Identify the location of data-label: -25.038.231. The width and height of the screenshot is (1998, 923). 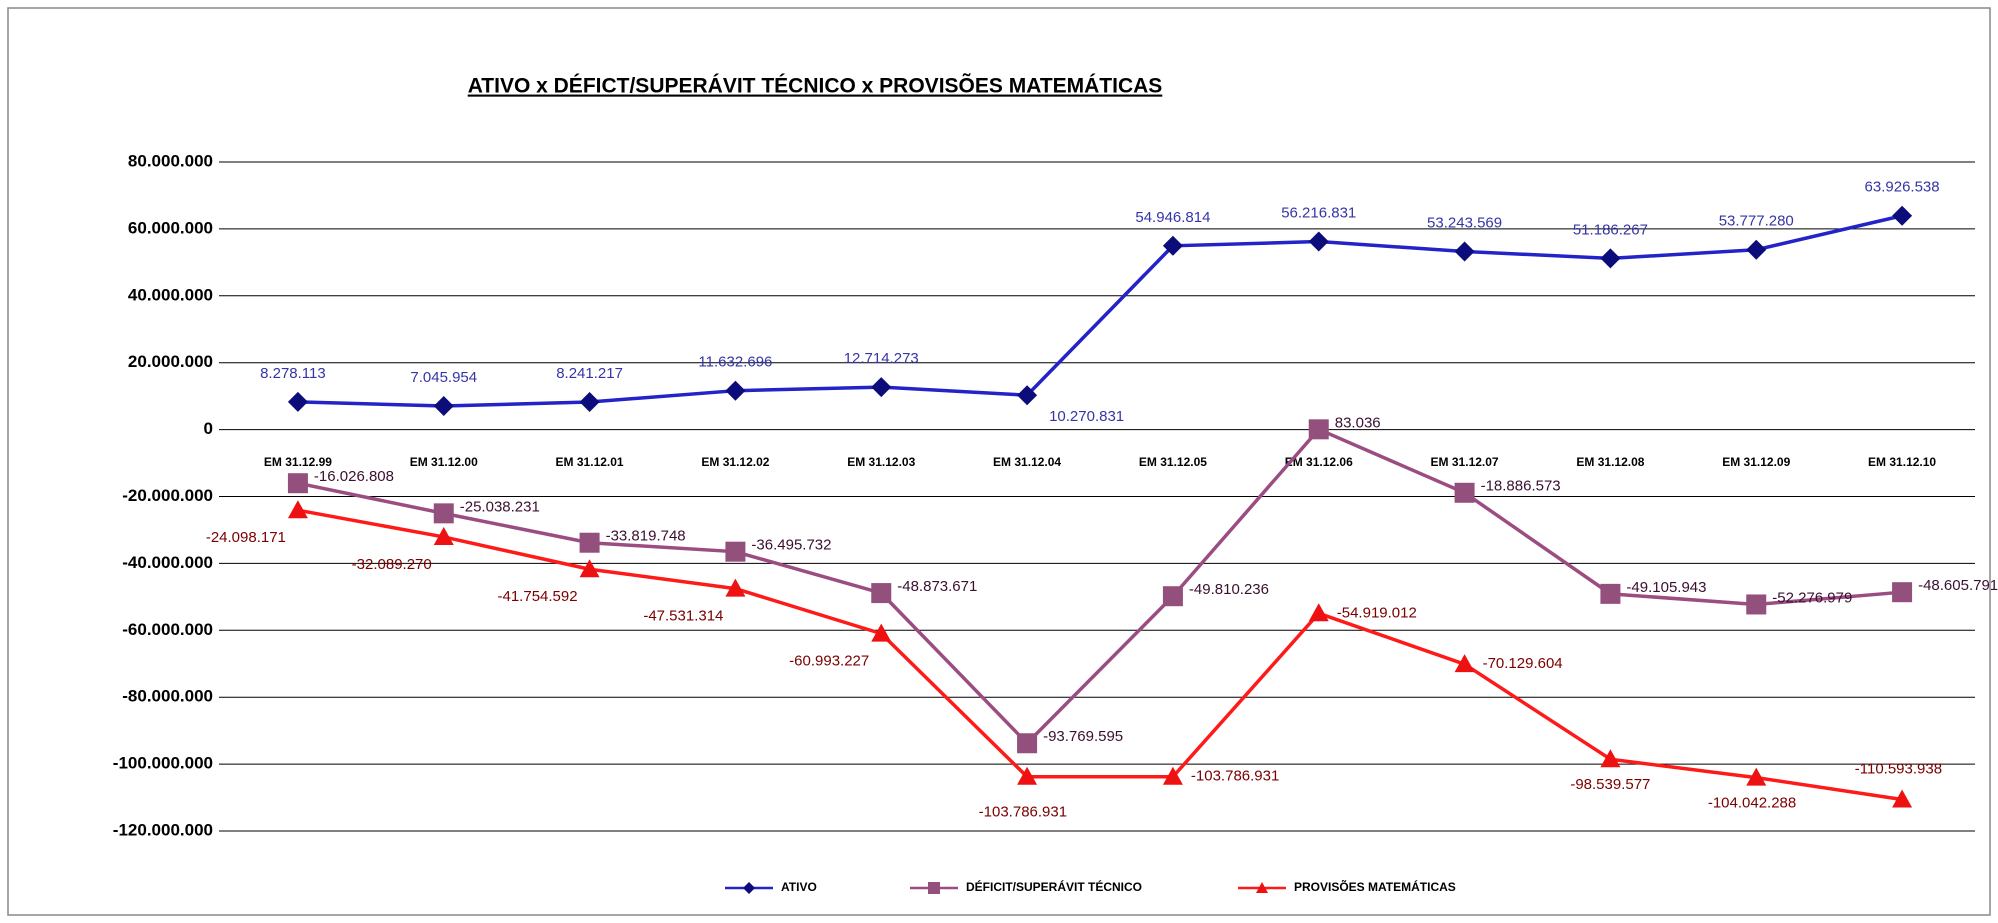
(500, 506).